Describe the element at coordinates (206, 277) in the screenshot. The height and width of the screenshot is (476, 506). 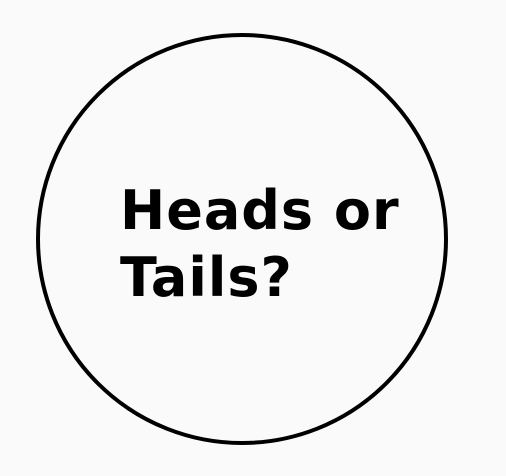
I see `coin-prompt-line-2: Tails?` at that location.